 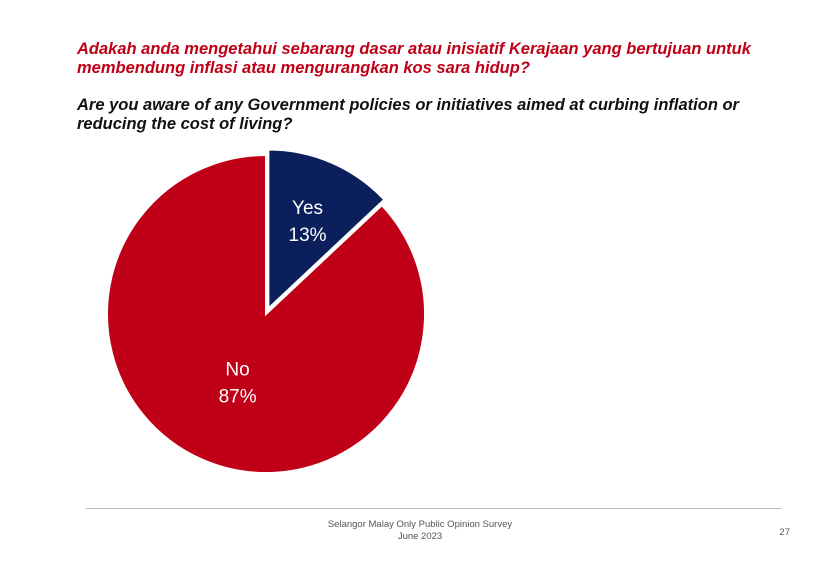 What do you see at coordinates (238, 397) in the screenshot?
I see `slice-value-no: 87%` at bounding box center [238, 397].